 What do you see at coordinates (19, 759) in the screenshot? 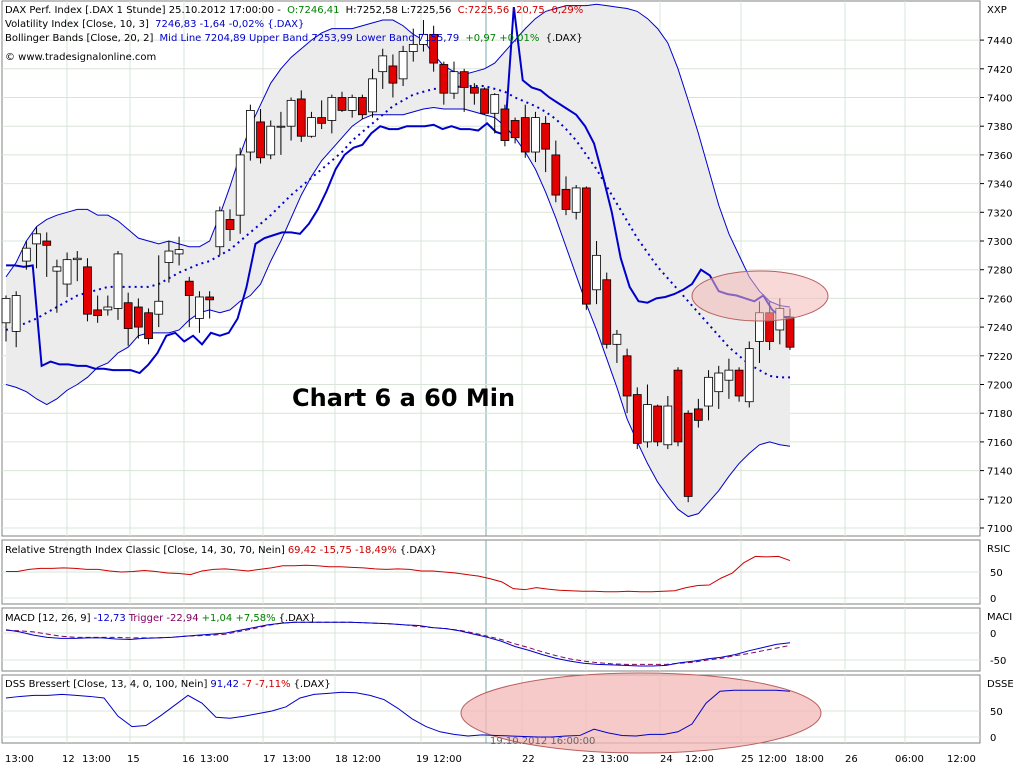
I see `x-tick-label-0: 13:00` at bounding box center [19, 759].